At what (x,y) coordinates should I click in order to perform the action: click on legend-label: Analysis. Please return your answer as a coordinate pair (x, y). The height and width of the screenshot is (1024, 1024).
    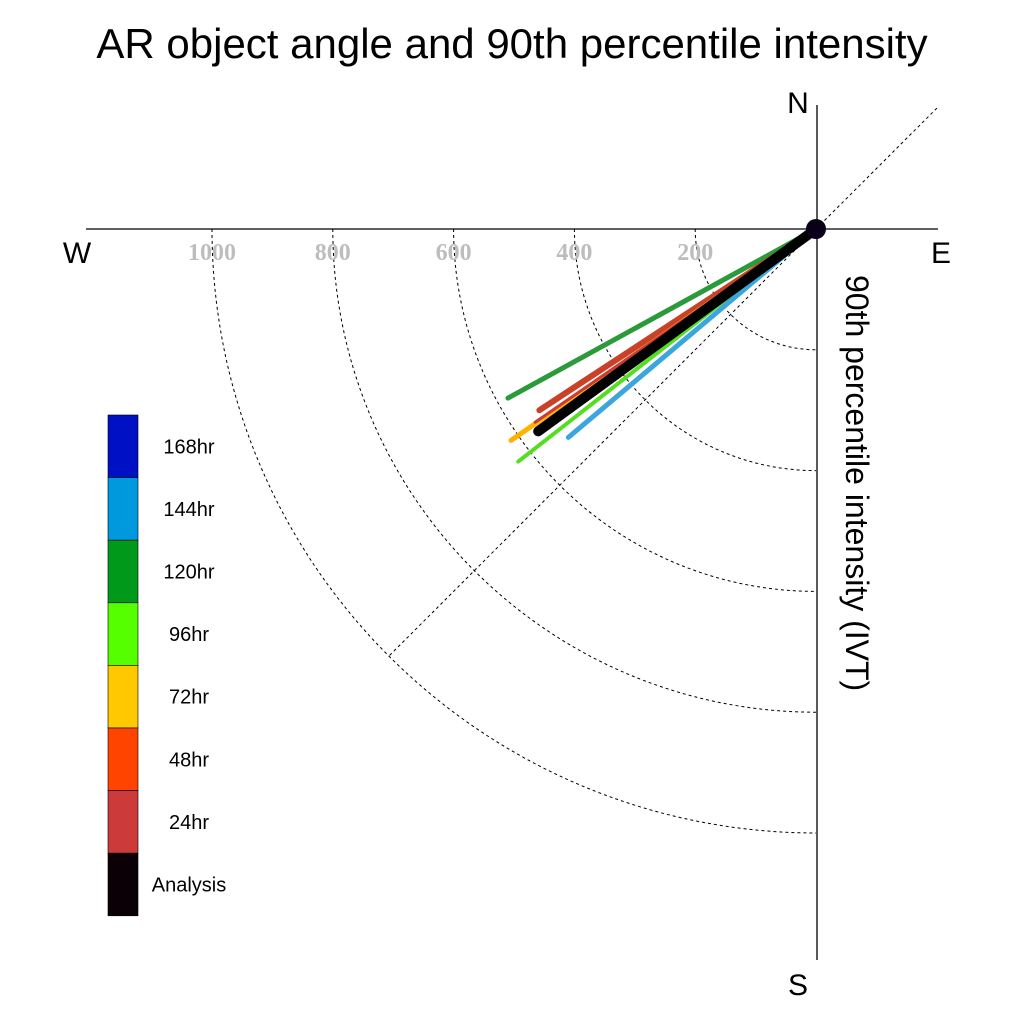
    Looking at the image, I should click on (189, 886).